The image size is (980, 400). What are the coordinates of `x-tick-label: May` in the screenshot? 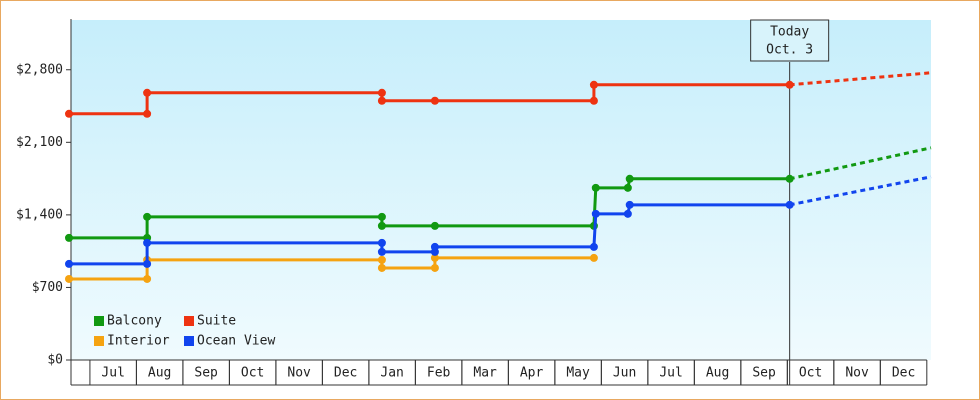 It's located at (578, 373).